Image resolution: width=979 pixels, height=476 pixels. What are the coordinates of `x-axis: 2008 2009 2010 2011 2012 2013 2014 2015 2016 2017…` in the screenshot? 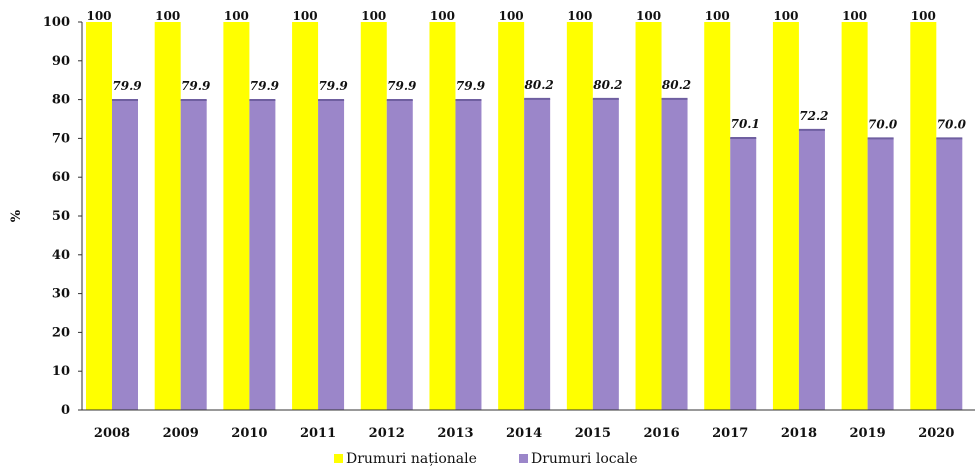 It's located at (528, 425).